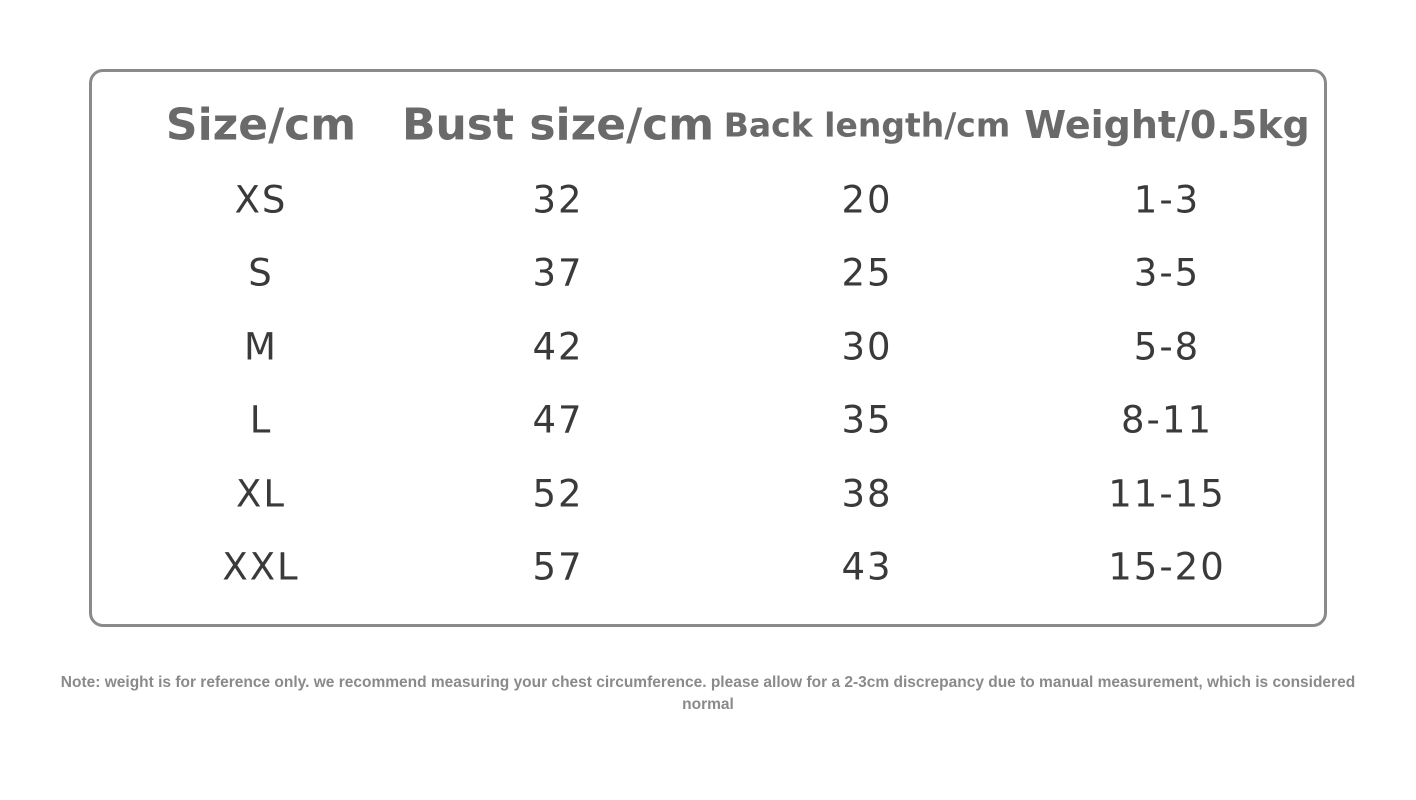 This screenshot has width=1416, height=800. I want to click on table-cell: 1-3, so click(1167, 200).